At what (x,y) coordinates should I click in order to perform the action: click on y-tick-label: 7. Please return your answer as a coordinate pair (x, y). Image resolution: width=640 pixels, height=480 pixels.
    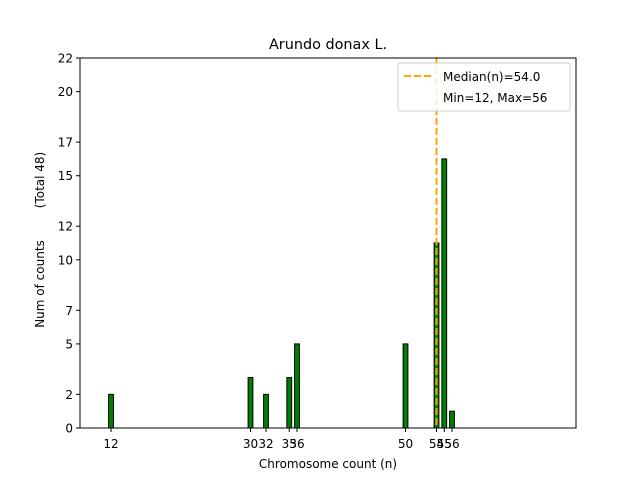
    Looking at the image, I should click on (69, 311).